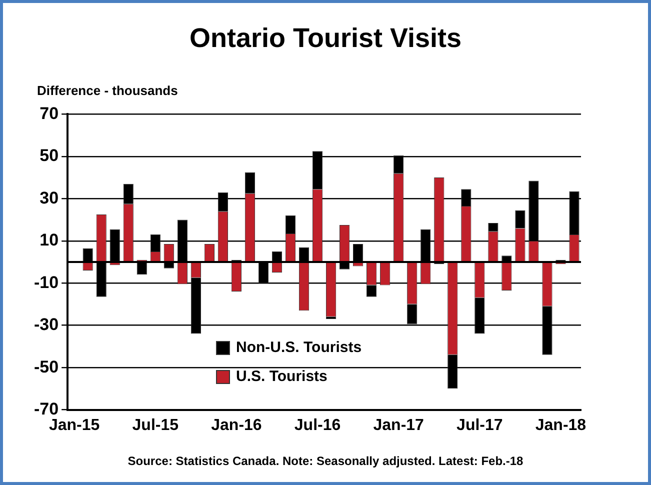 This screenshot has height=485, width=651. What do you see at coordinates (282, 376) in the screenshot?
I see `legend-label: U.S. Tourists` at bounding box center [282, 376].